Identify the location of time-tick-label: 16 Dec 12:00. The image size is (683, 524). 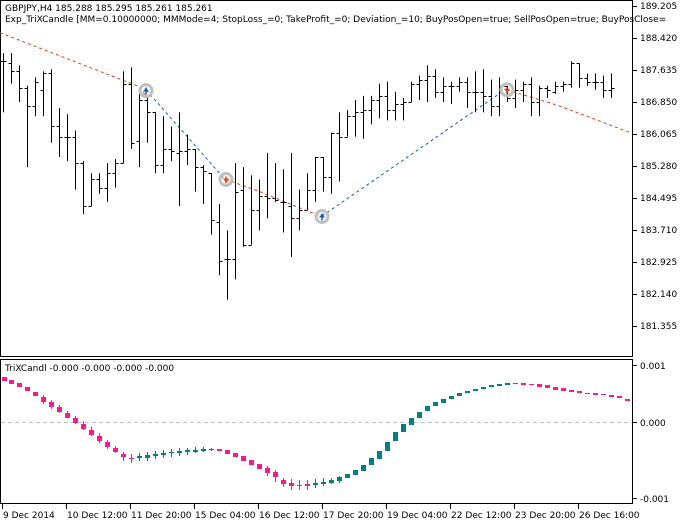
(289, 516).